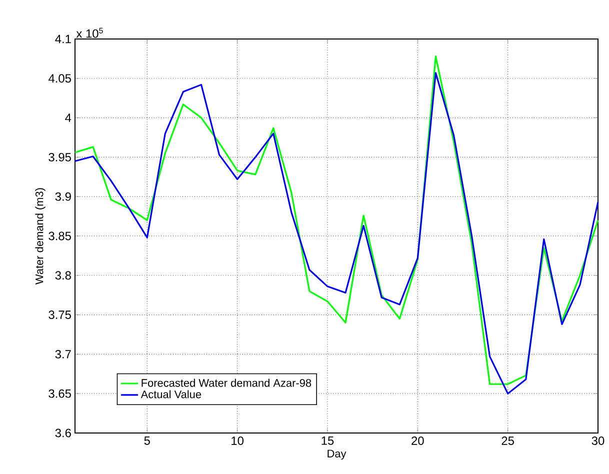  Describe the element at coordinates (328, 440) in the screenshot. I see `x-tick-label: 15` at that location.